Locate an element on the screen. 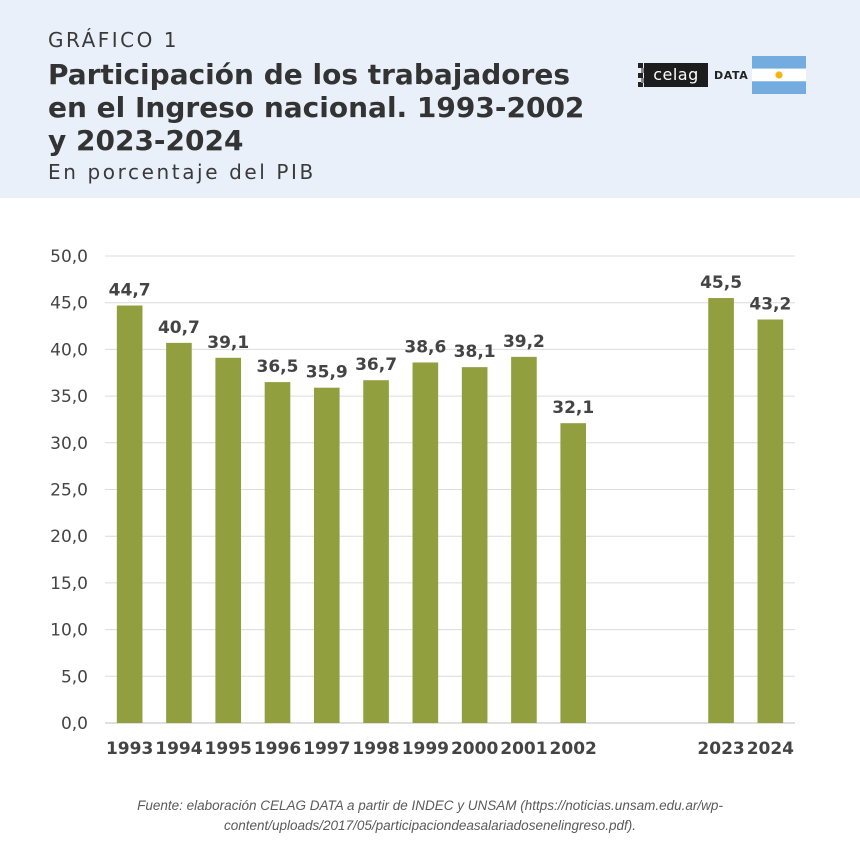 The image size is (860, 860). bar-1993 is located at coordinates (129, 514).